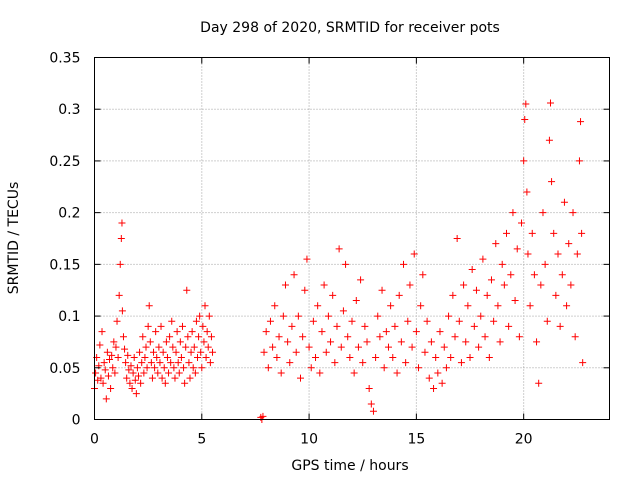  I want to click on x-tick-label: 15, so click(416, 440).